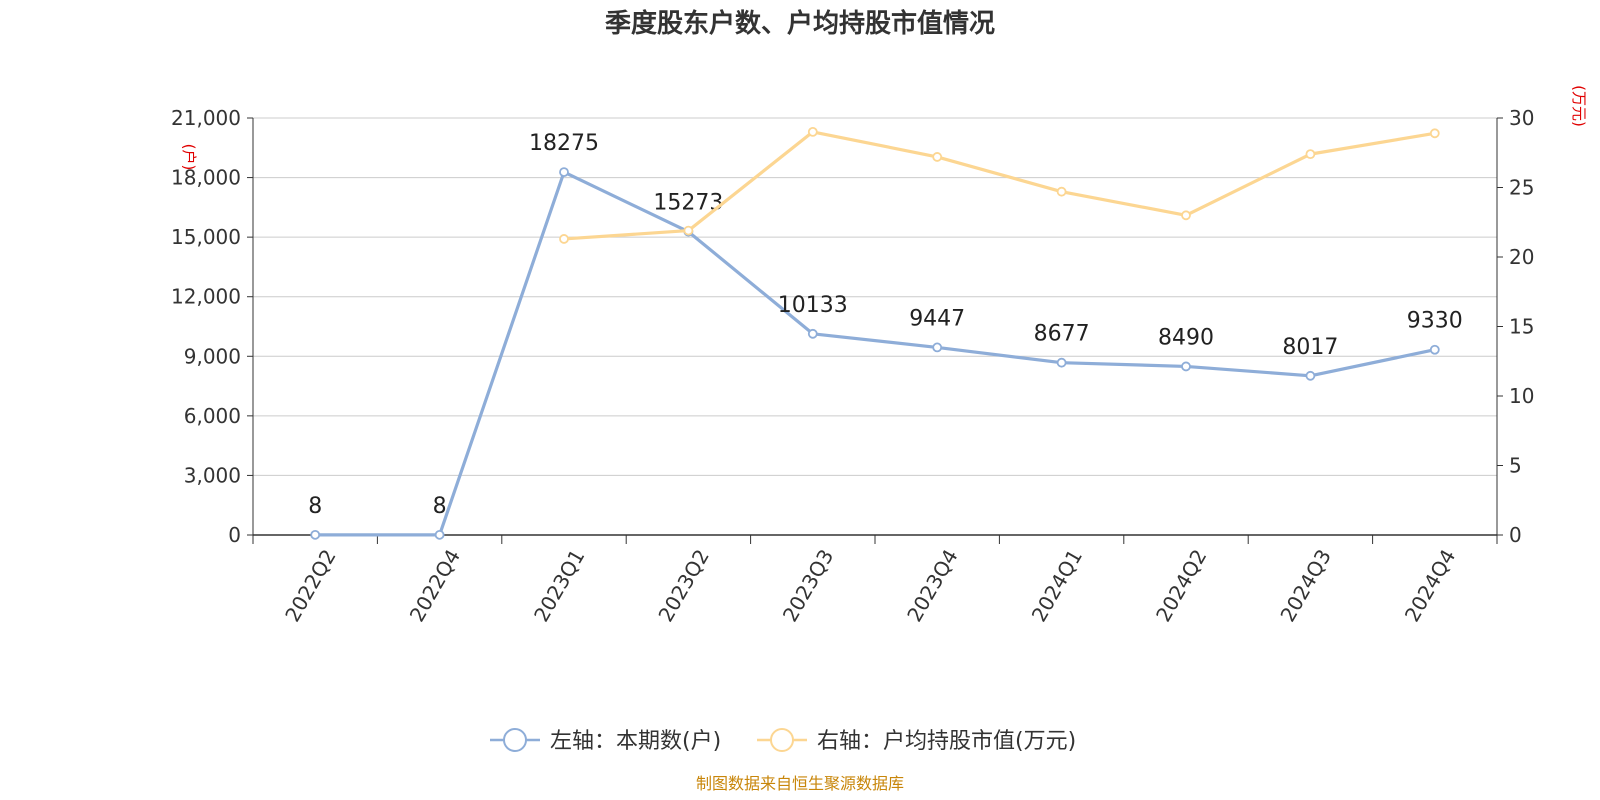  I want to click on source-note: 制图数据来自恒生聚源数据库, so click(800, 783).